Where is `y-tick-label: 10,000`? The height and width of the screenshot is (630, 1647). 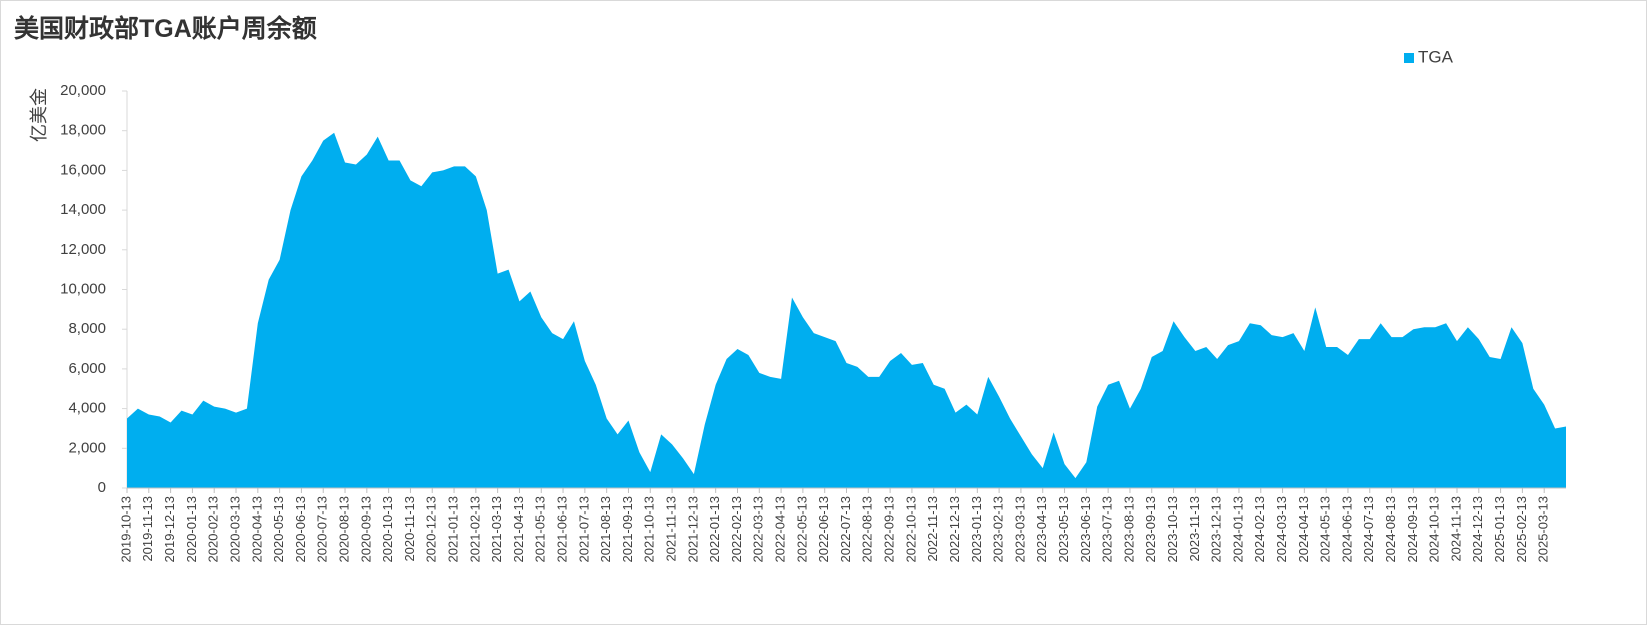
y-tick-label: 10,000 is located at coordinates (83, 288).